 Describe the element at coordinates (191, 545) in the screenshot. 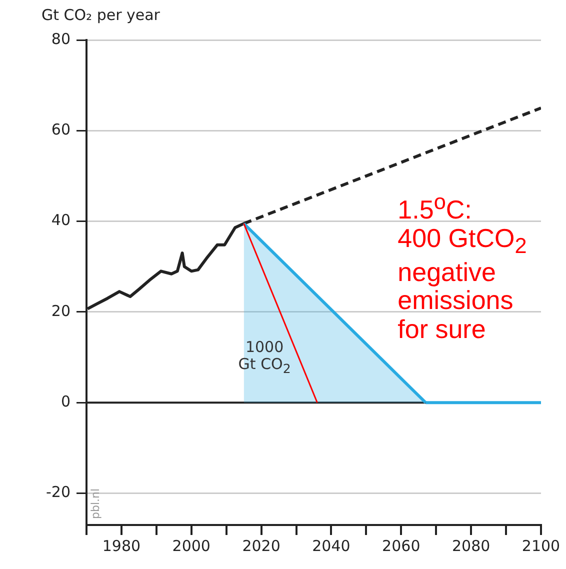

I see `x-tick-label: 2000` at that location.